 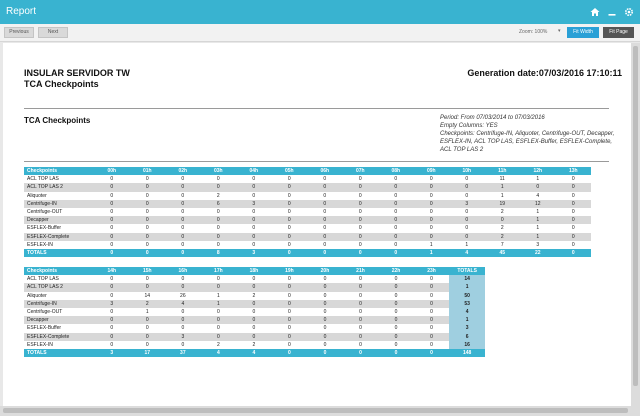 What do you see at coordinates (595, 12) in the screenshot?
I see `home-icon` at bounding box center [595, 12].